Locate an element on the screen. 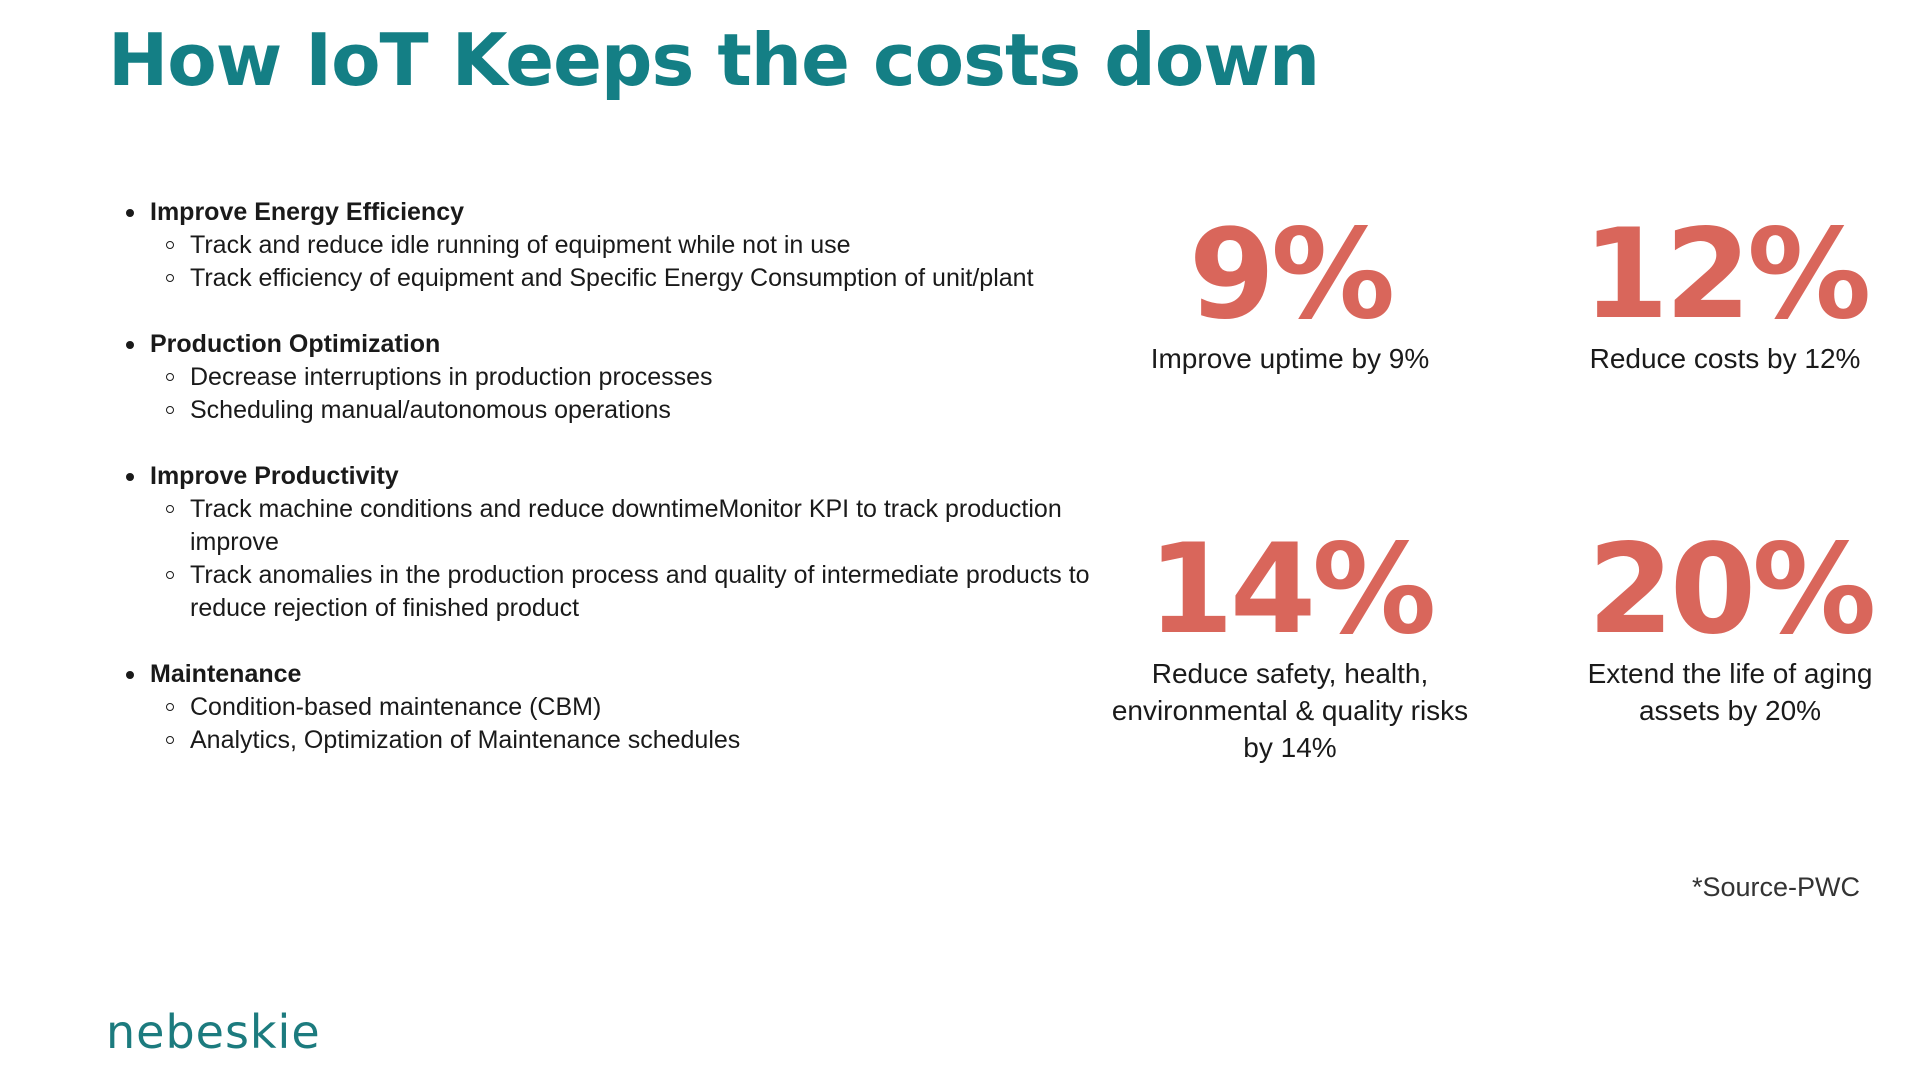 The height and width of the screenshot is (1080, 1920). stat-uptime: 9% Improve uptime by 9% is located at coordinates (1290, 293).